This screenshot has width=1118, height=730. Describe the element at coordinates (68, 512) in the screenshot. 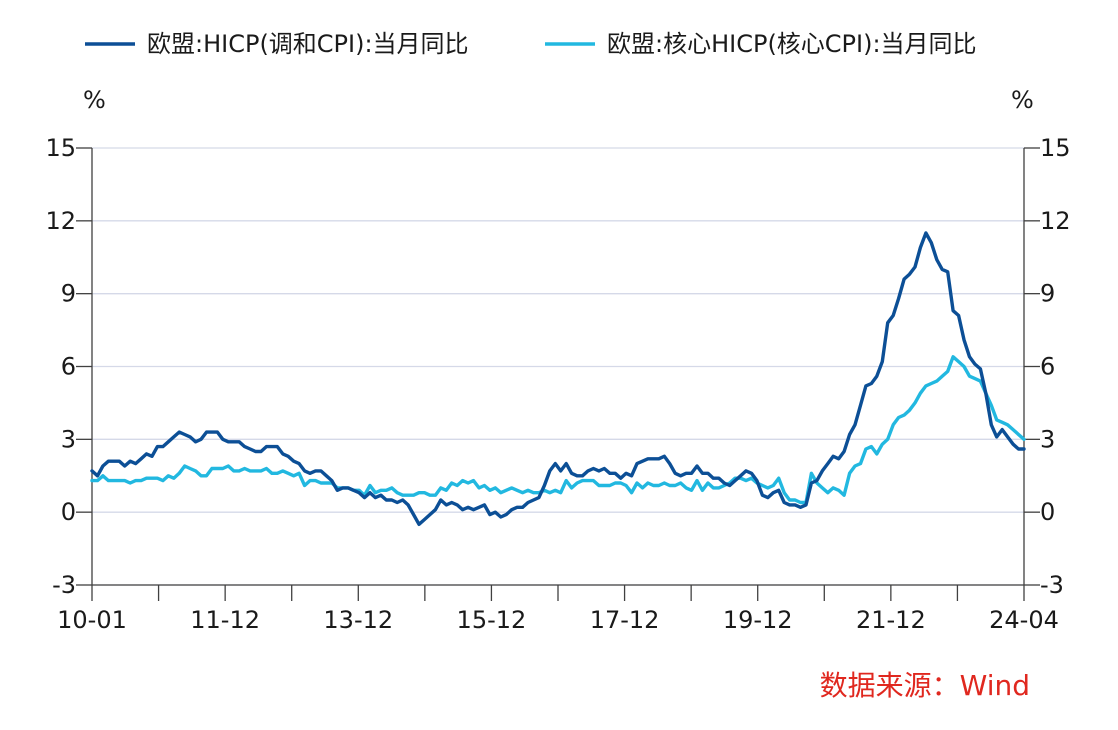

I see `y-left-tick-label: 0` at that location.